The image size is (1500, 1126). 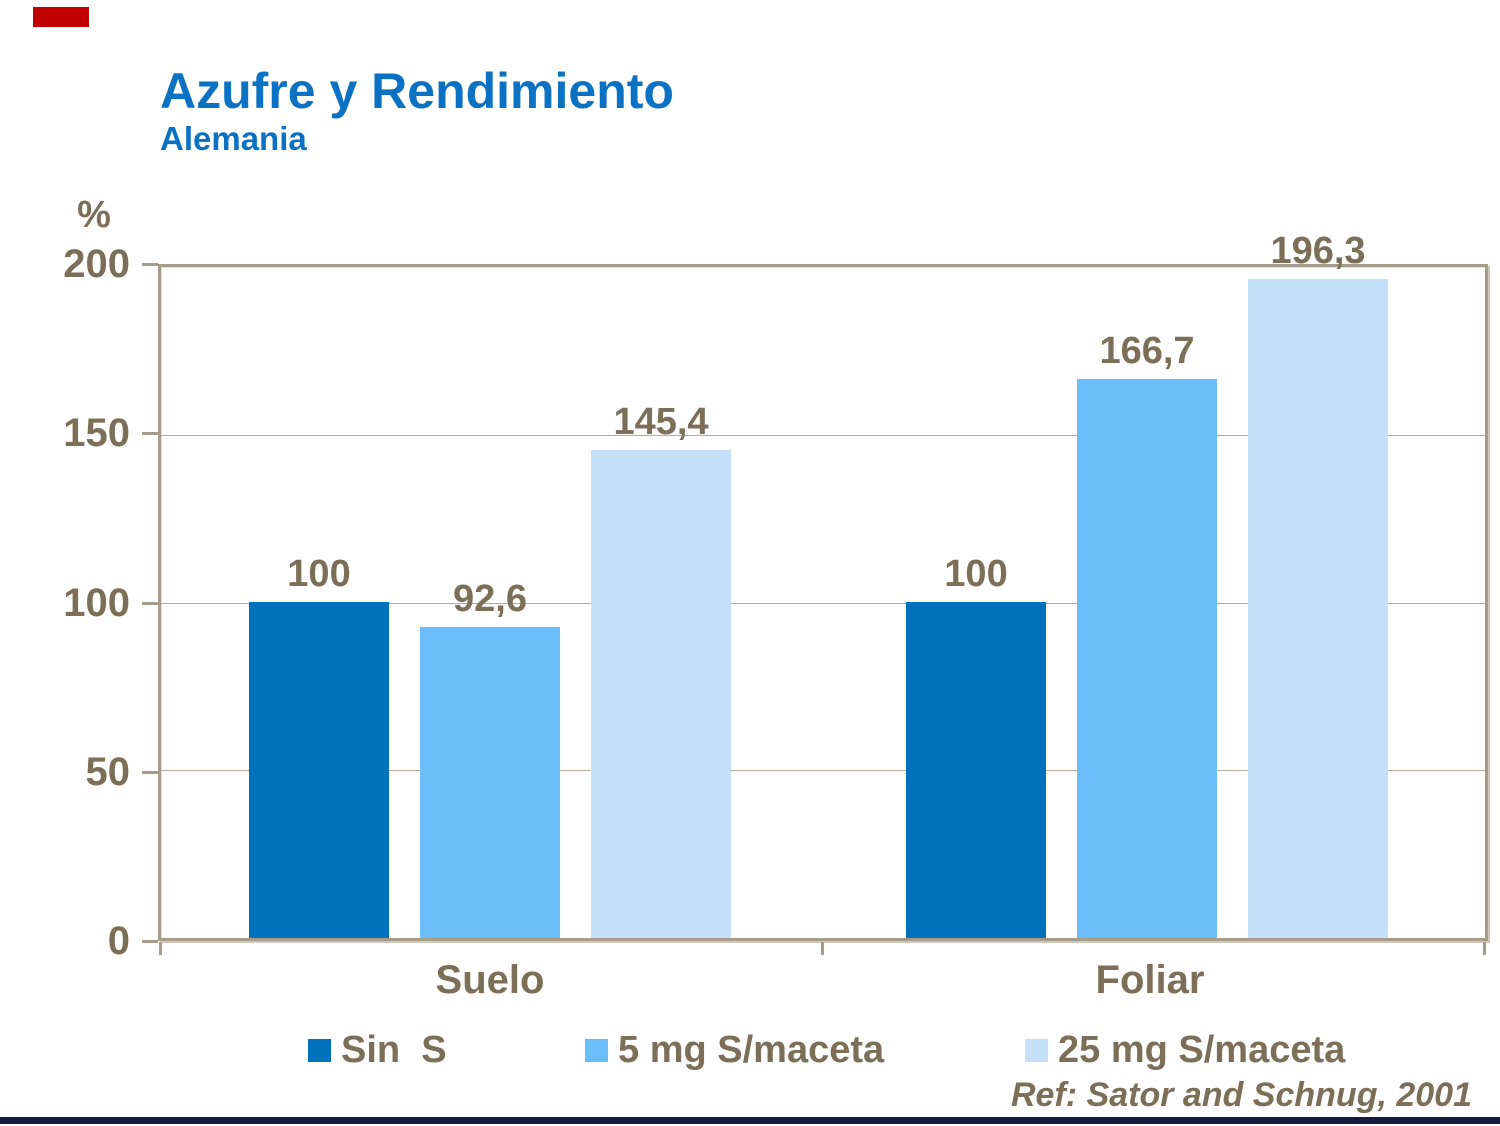 I want to click on bar-value-label: 145,4, so click(x=661, y=422).